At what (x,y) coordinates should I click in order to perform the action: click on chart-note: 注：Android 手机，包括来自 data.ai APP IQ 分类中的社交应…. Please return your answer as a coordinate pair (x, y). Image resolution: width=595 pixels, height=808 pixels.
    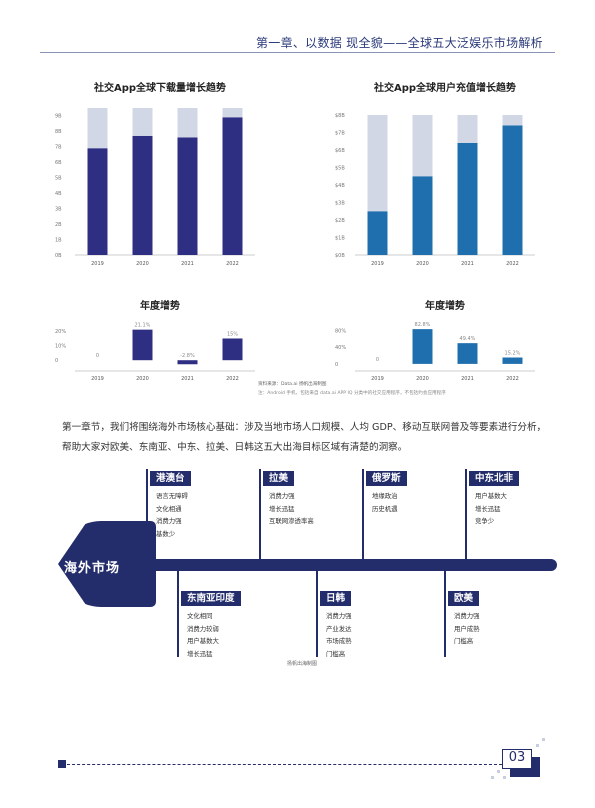
    Looking at the image, I should click on (352, 393).